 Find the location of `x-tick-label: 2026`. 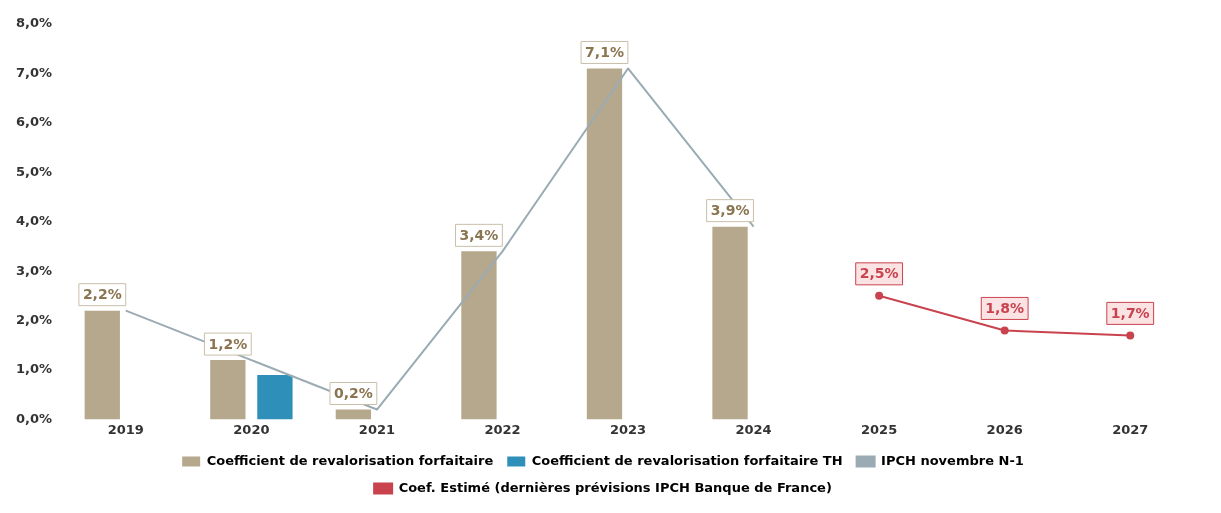

x-tick-label: 2026 is located at coordinates (1004, 429).